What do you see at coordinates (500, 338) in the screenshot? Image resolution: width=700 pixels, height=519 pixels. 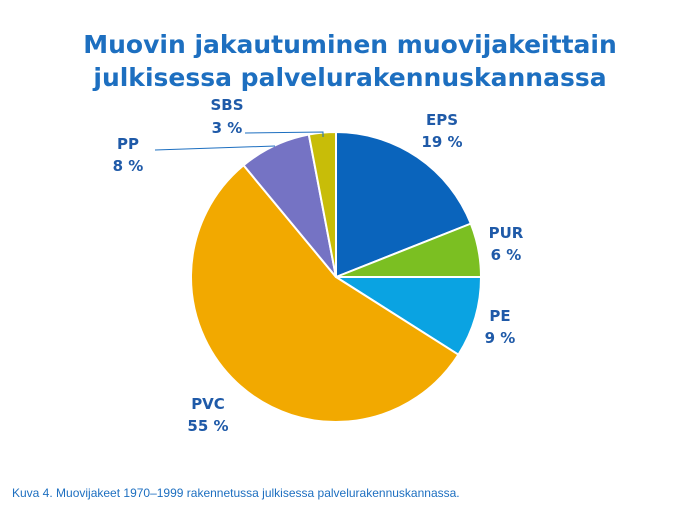 I see `slice-value-pe: 9 %` at bounding box center [500, 338].